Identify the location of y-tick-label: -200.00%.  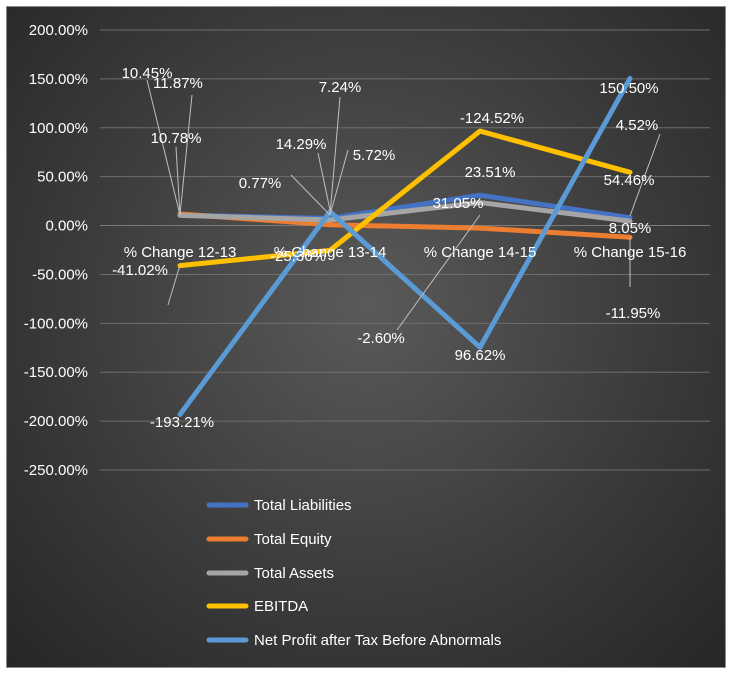
(56, 421).